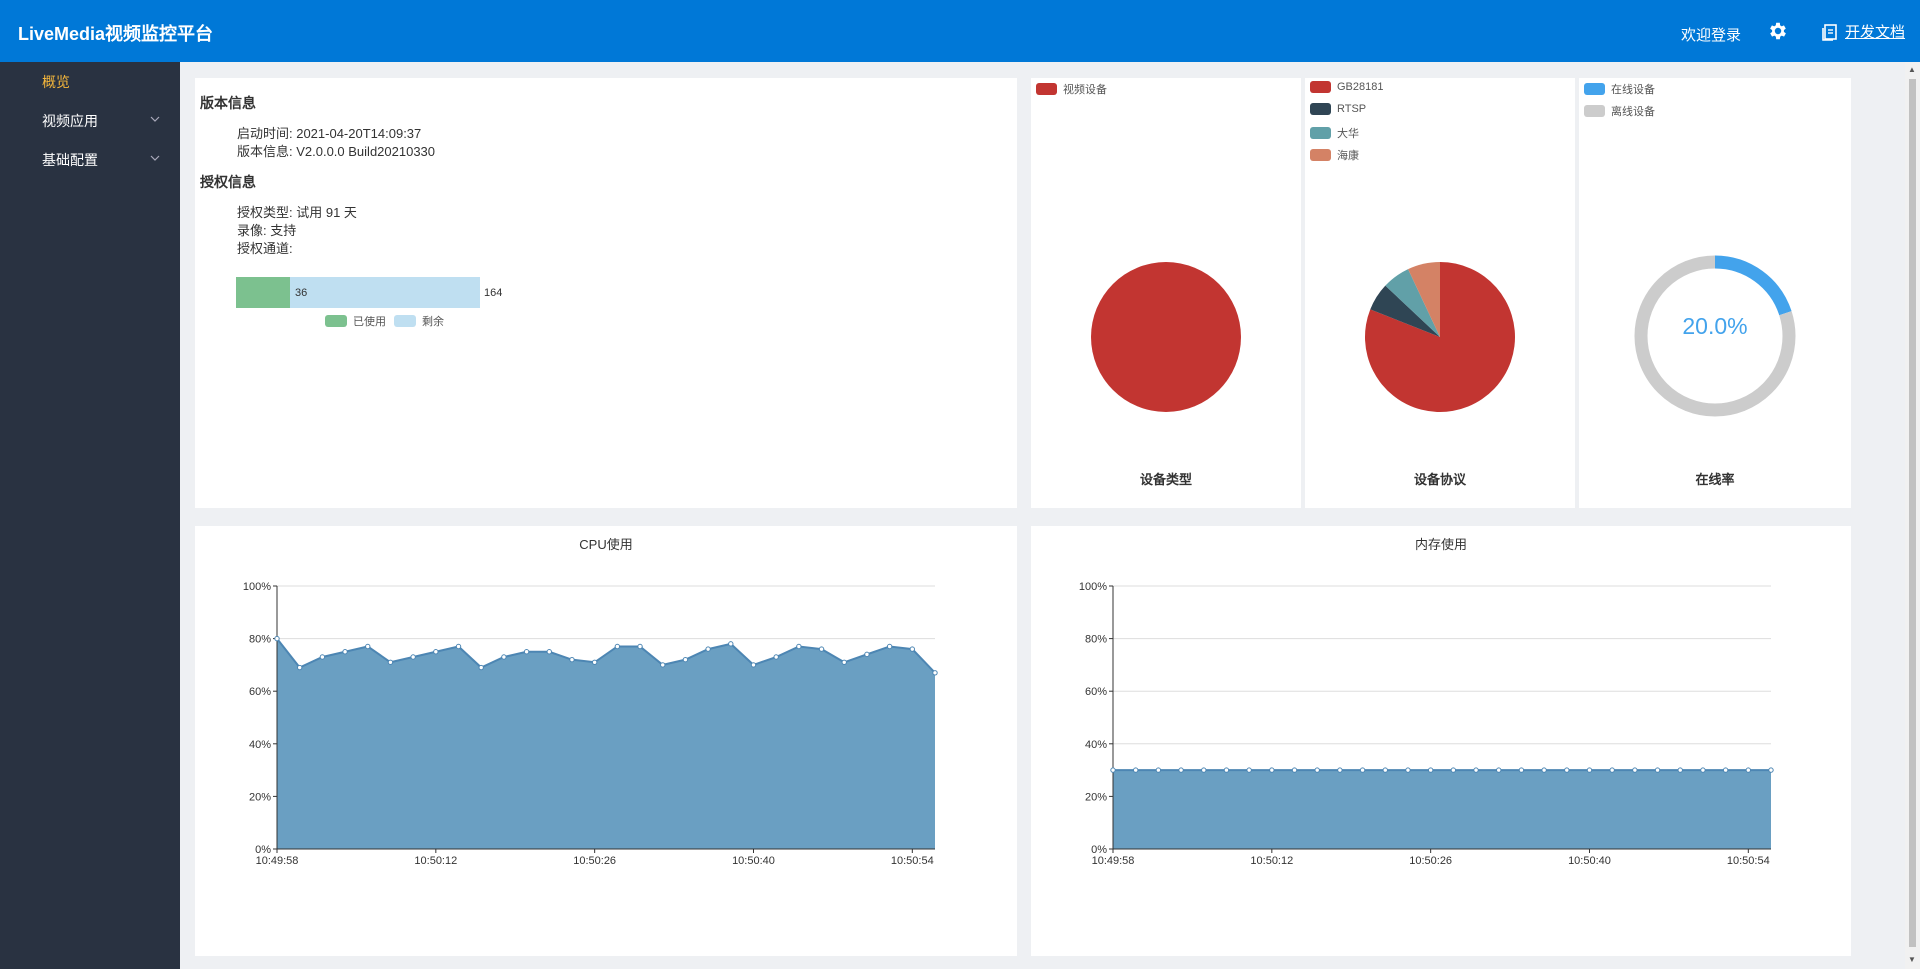 This screenshot has width=1920, height=969. I want to click on device-type-pie-chart, so click(1166, 337).